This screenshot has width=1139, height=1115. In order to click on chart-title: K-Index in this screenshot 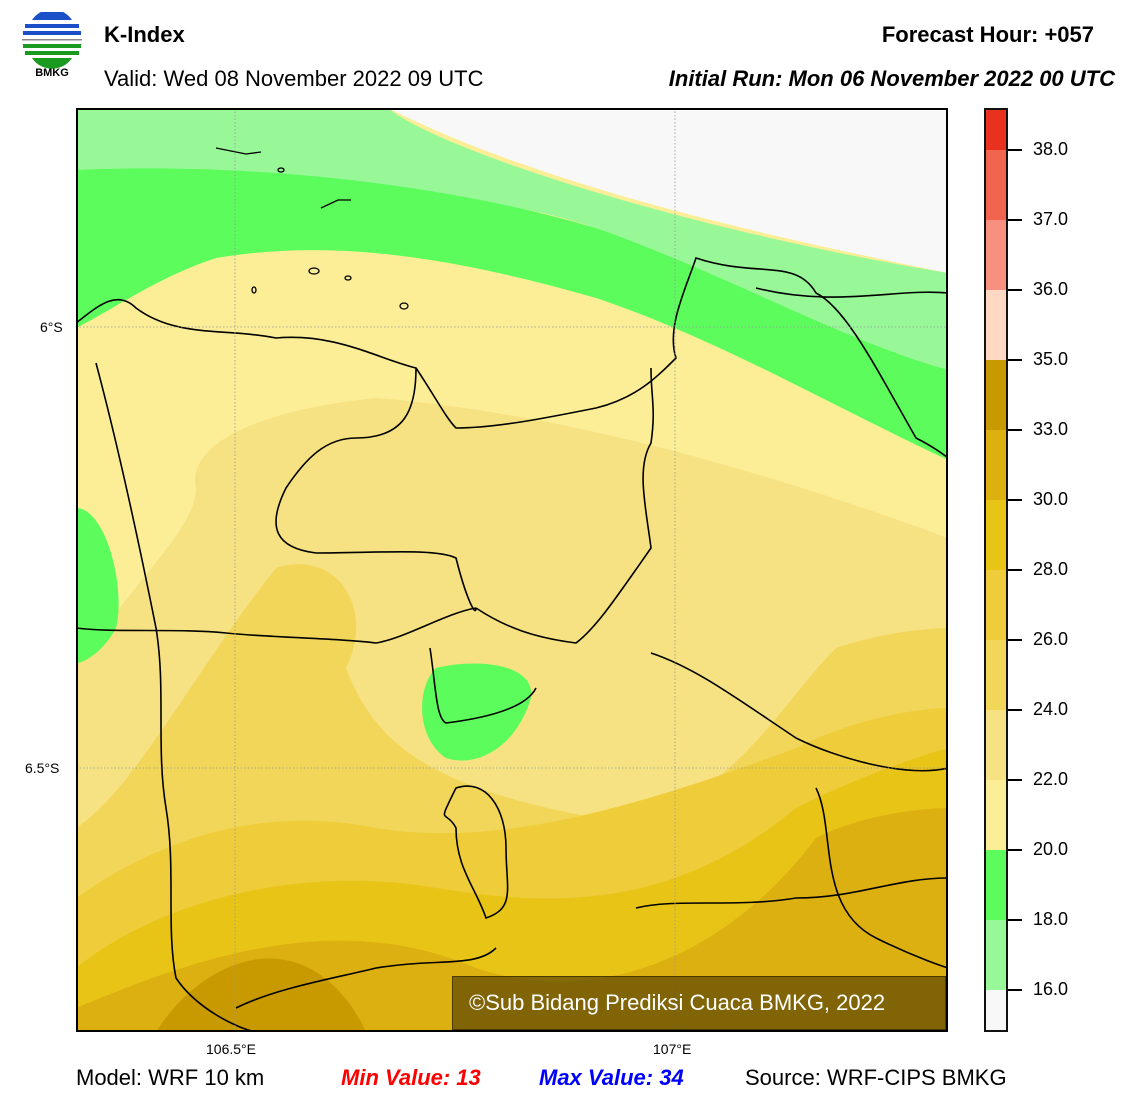, I will do `click(144, 34)`.